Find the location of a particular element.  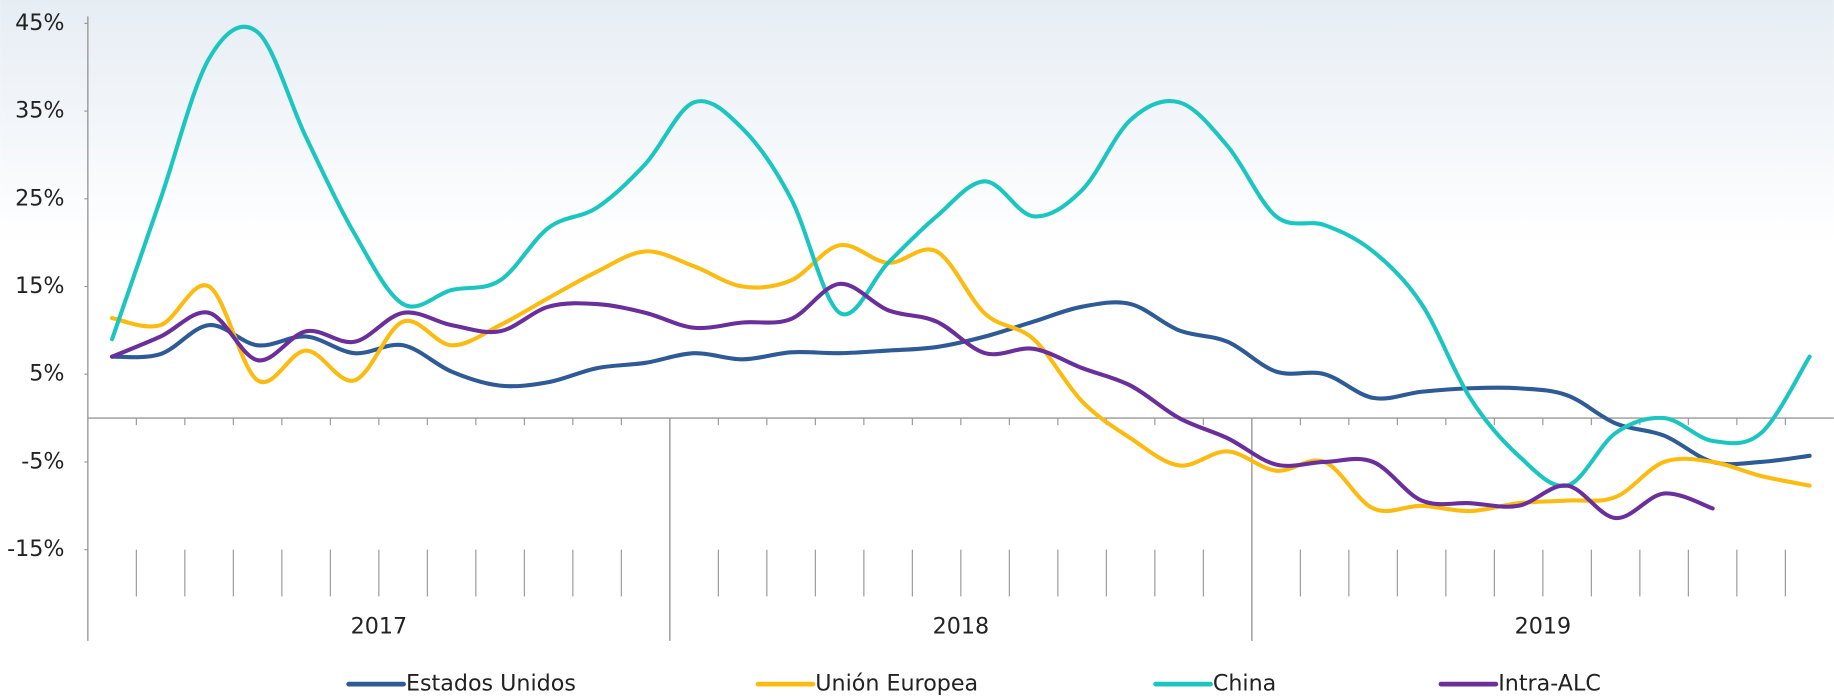

year-label: 2018 is located at coordinates (961, 626).